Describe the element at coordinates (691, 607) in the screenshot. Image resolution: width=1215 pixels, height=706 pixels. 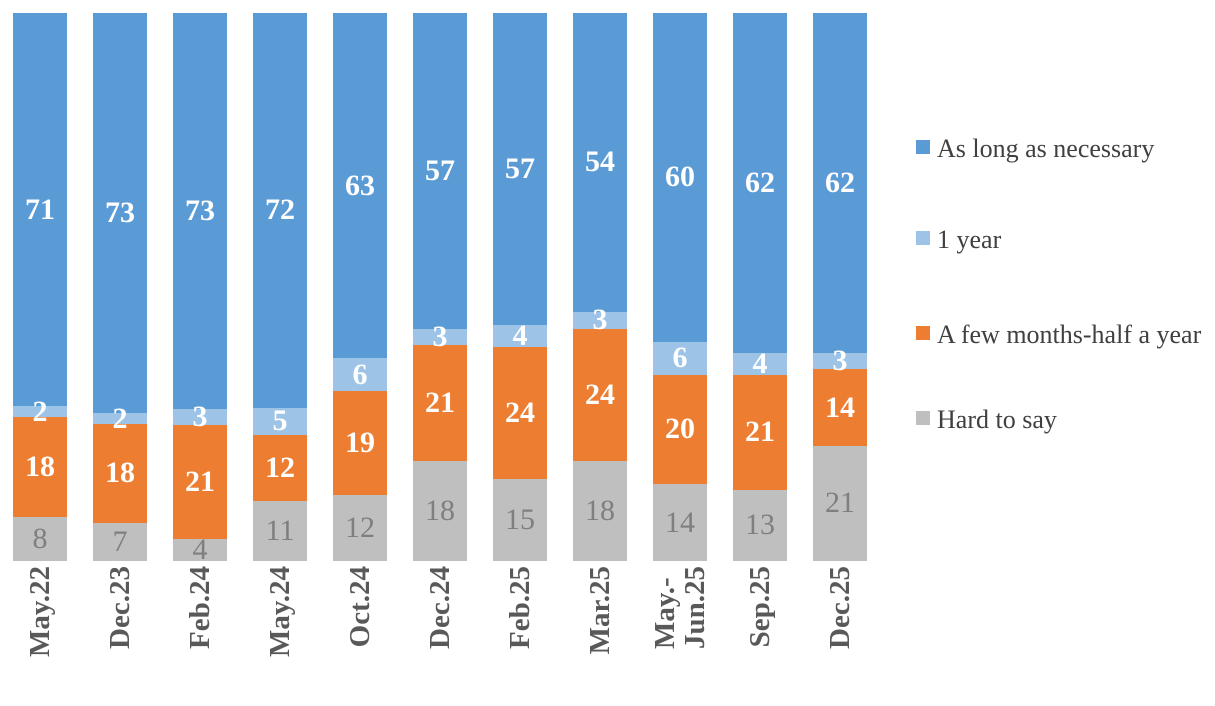
I see `x-axis-category-label: May.- Jun.25` at that location.